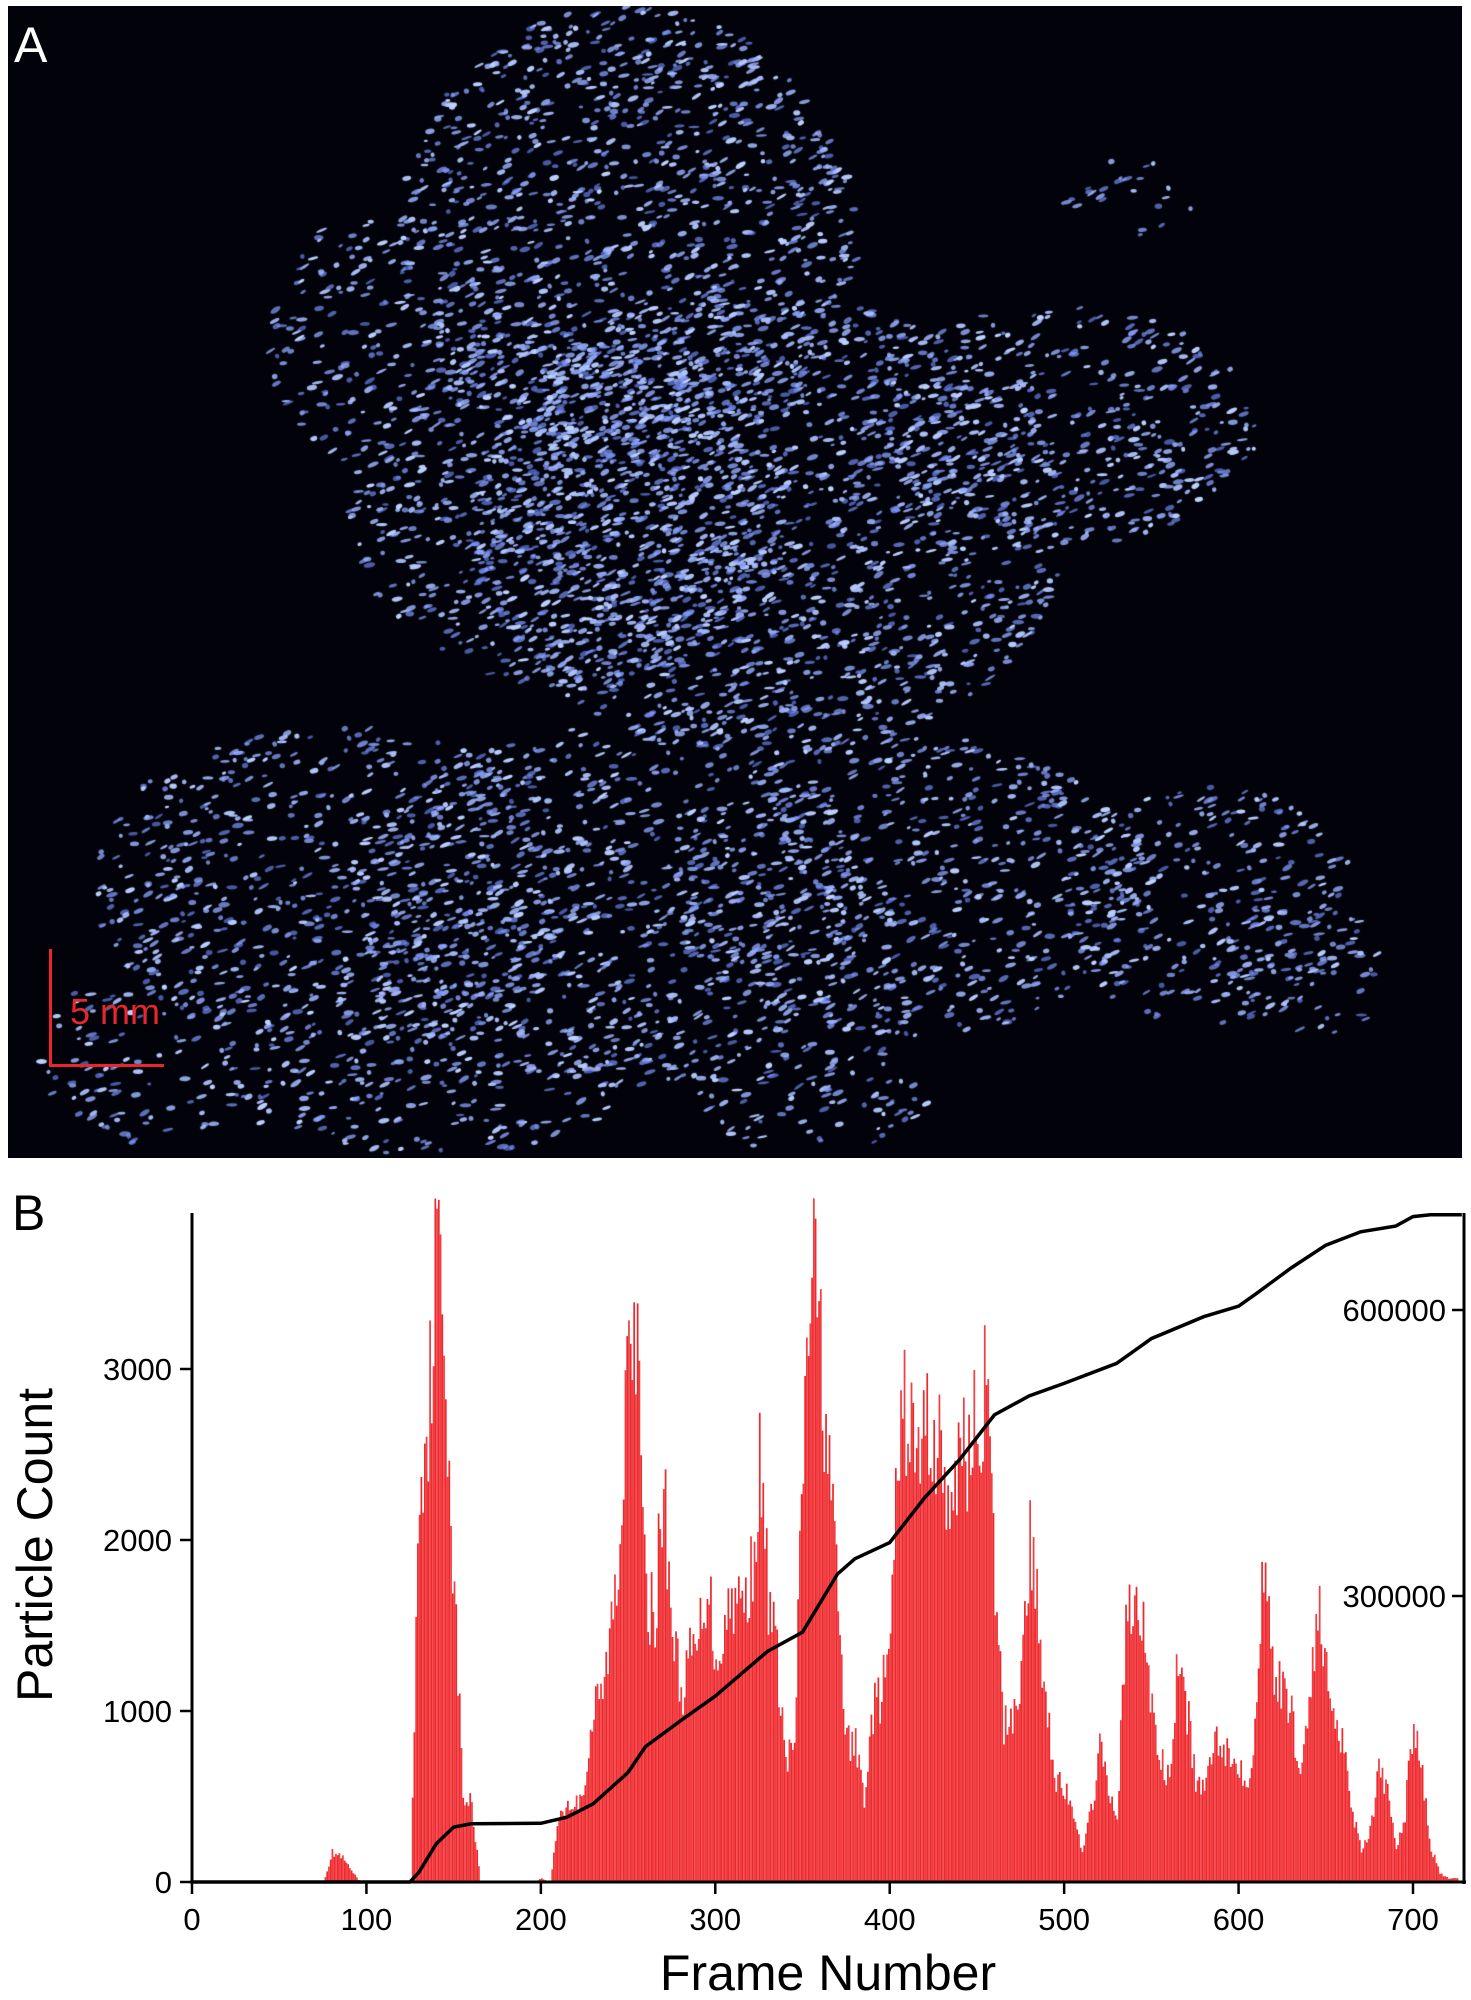  I want to click on y-tick-label: 1000, so click(137, 1711).